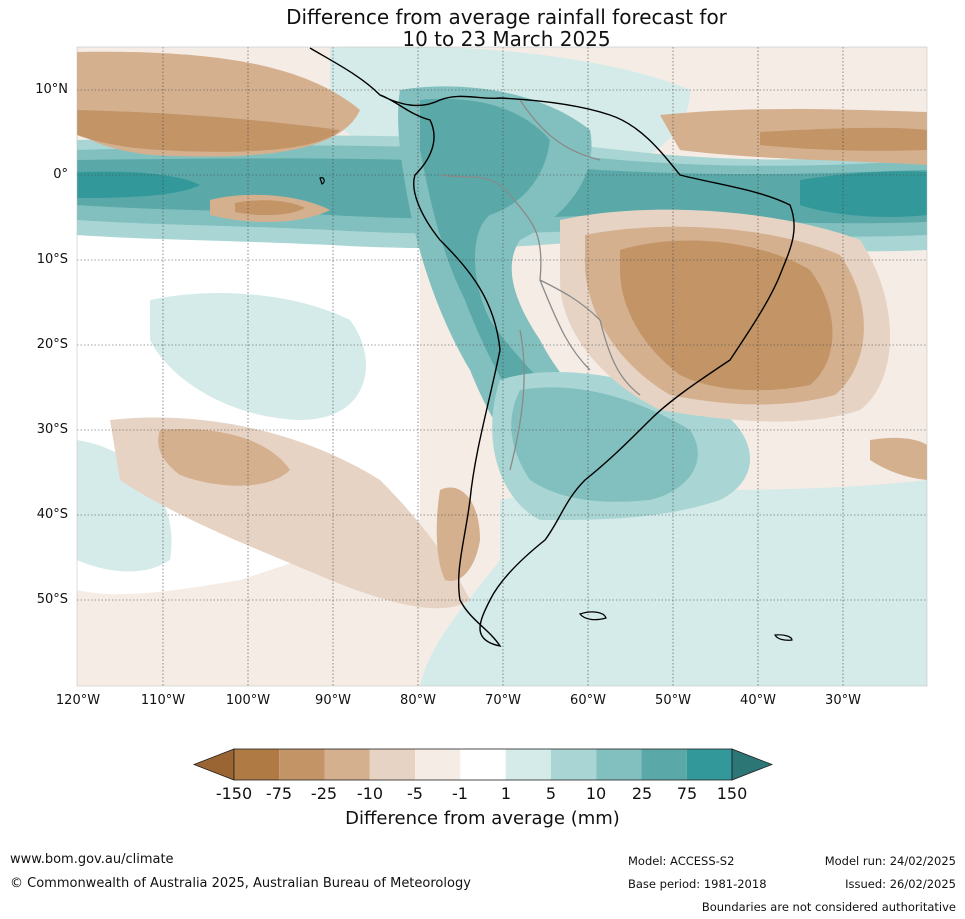  I want to click on lat-label: 0°, so click(60, 174).